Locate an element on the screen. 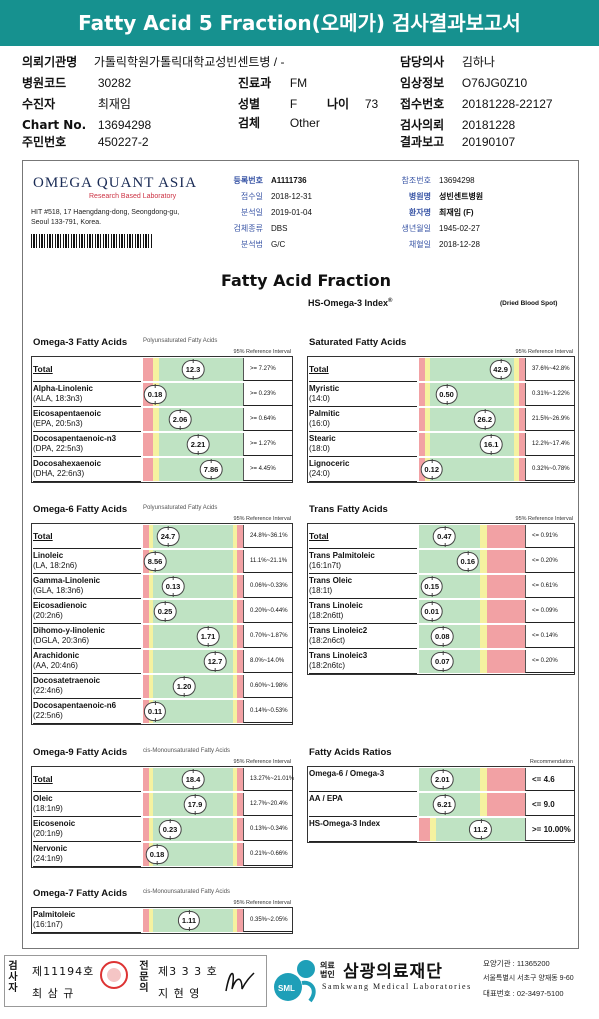  range-bar: 16.1 is located at coordinates (472, 444).